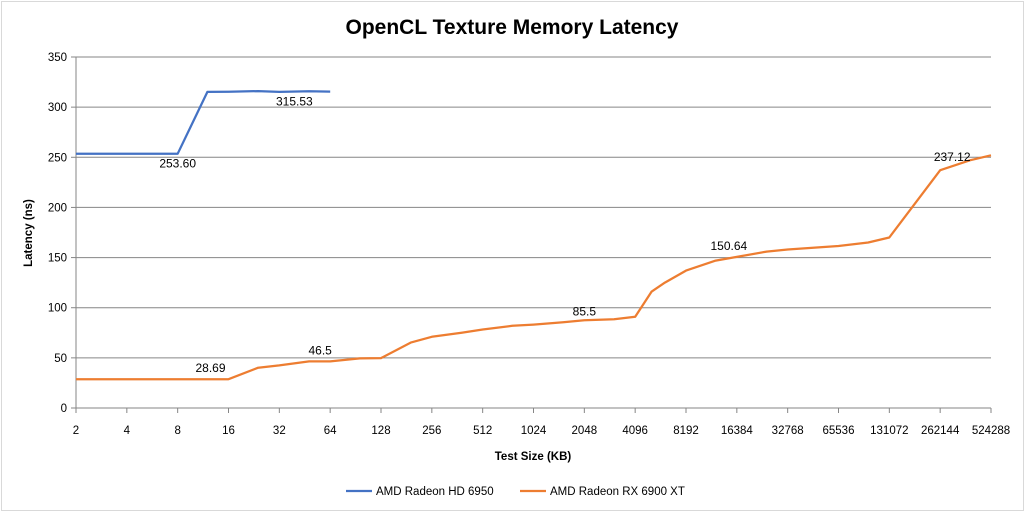  Describe the element at coordinates (435, 492) in the screenshot. I see `legend-entry: AMD Radeon HD 6950` at that location.